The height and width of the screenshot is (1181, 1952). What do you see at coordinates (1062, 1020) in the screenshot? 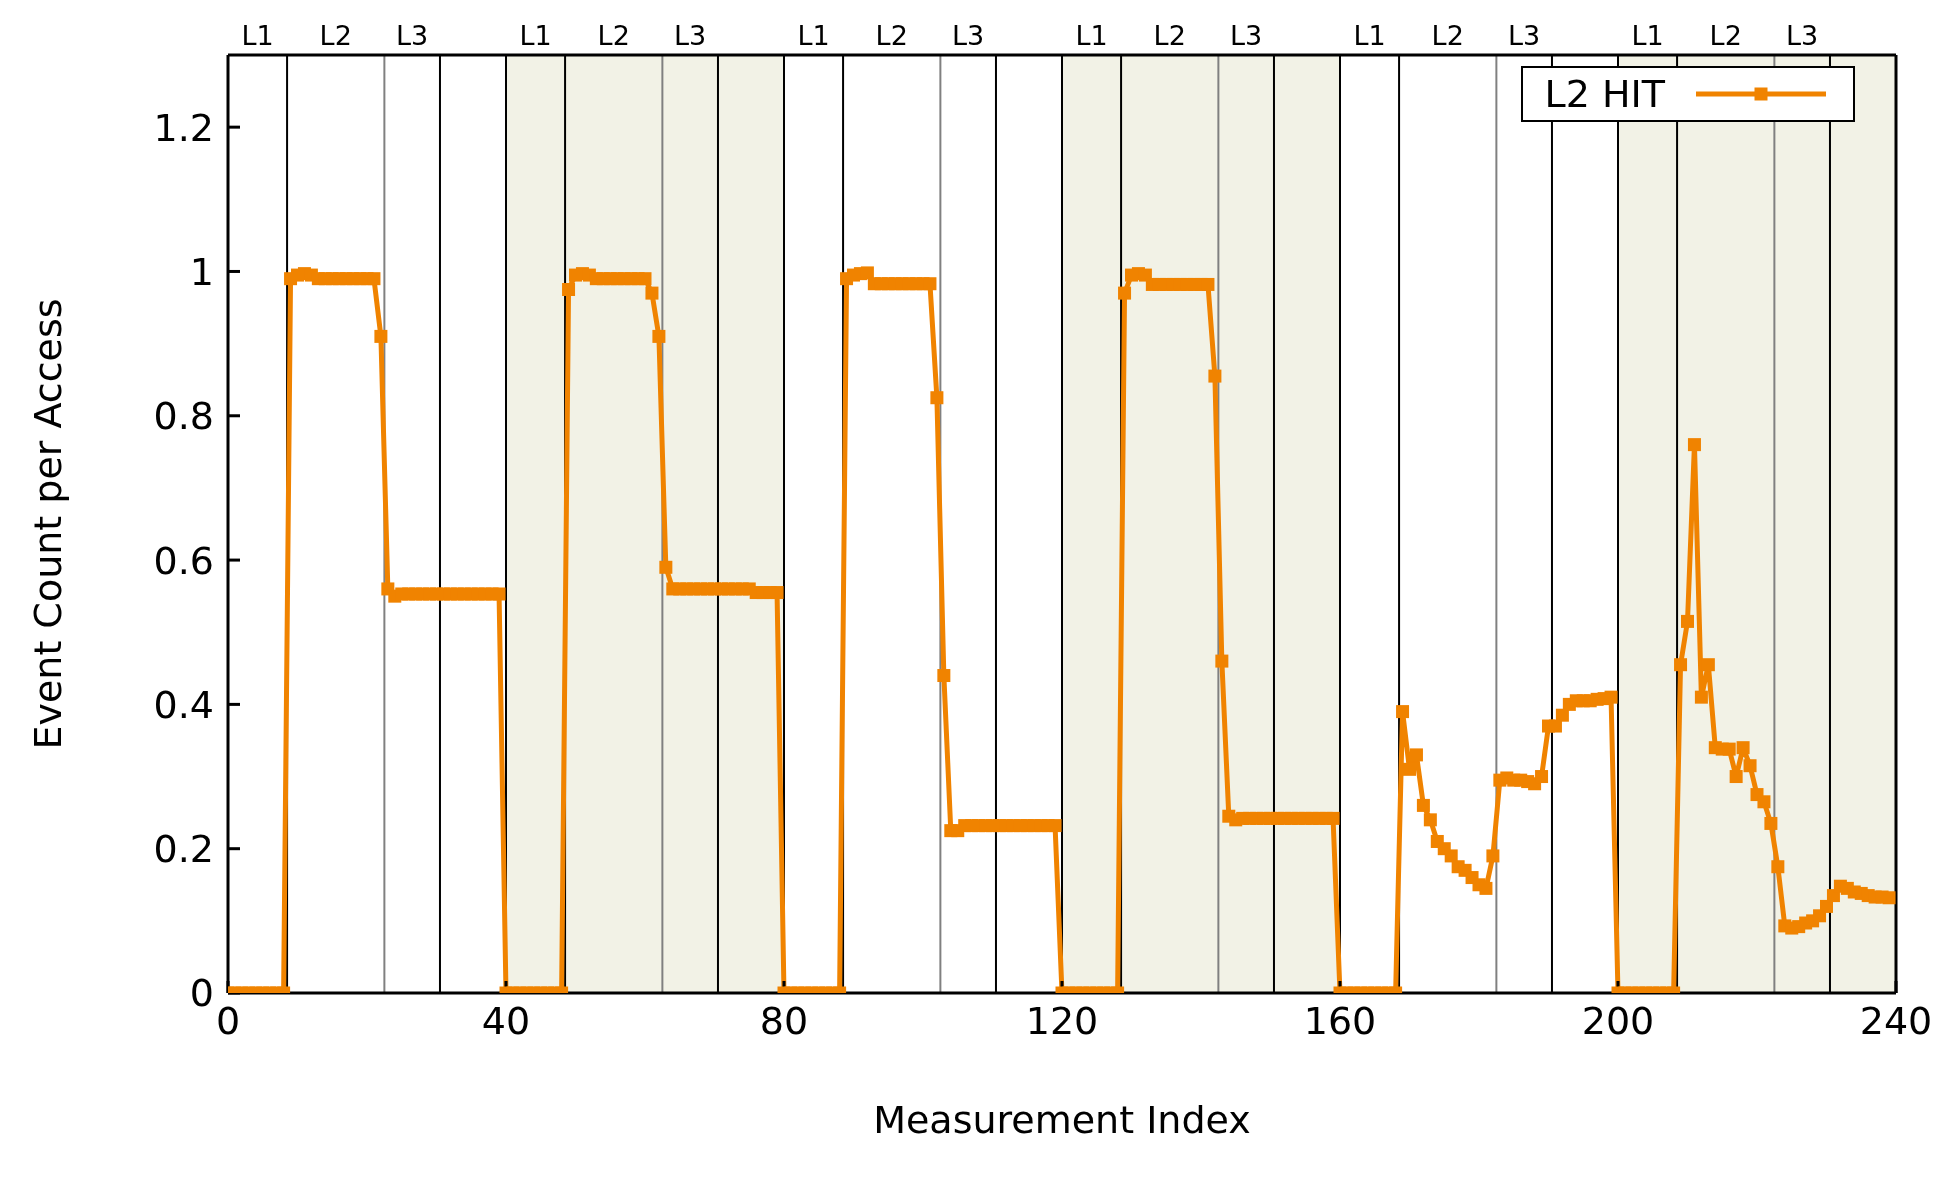
I see `x-tick-label: 120` at bounding box center [1062, 1020].